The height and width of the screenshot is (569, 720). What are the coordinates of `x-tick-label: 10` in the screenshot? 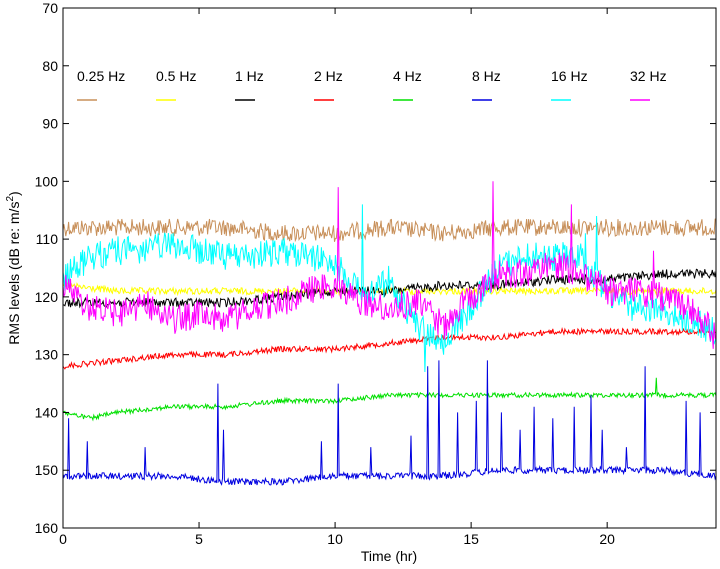 It's located at (335, 539).